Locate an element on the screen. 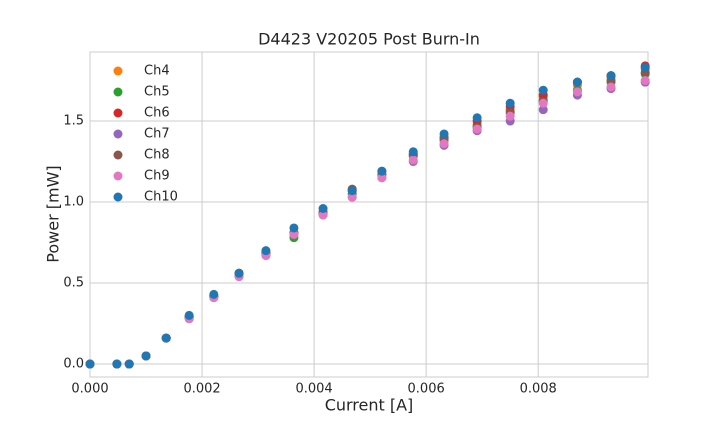 The width and height of the screenshot is (720, 432). x-axis-label: Current [A] is located at coordinates (369, 405).